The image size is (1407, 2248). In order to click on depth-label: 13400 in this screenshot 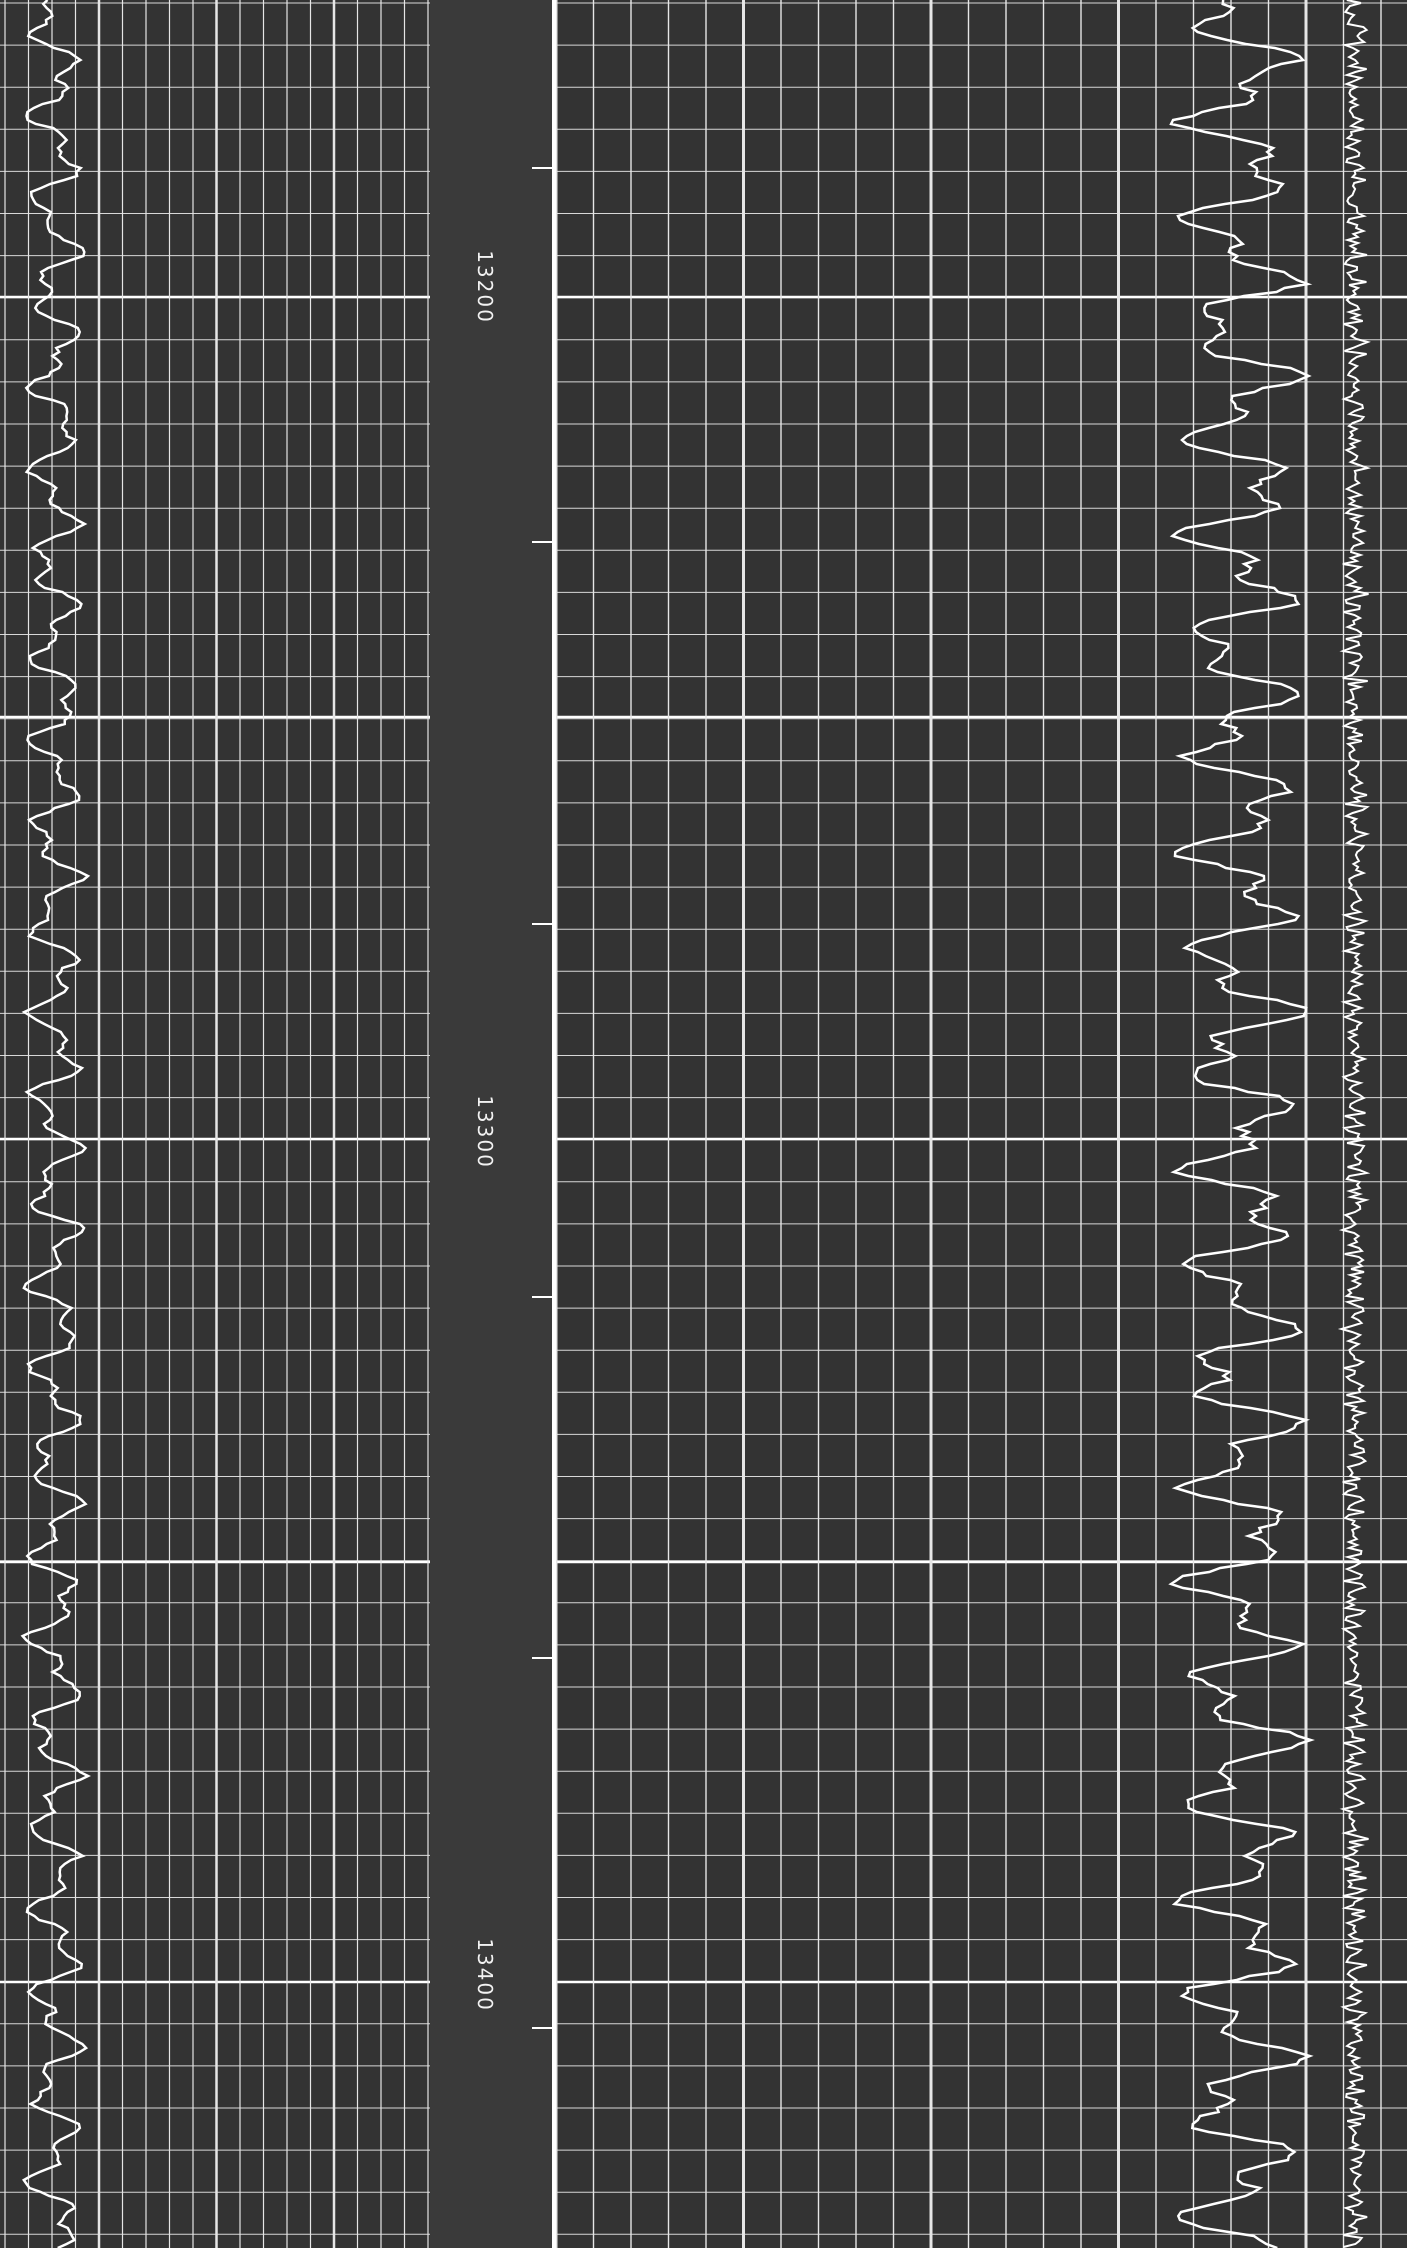, I will do `click(485, 1975)`.